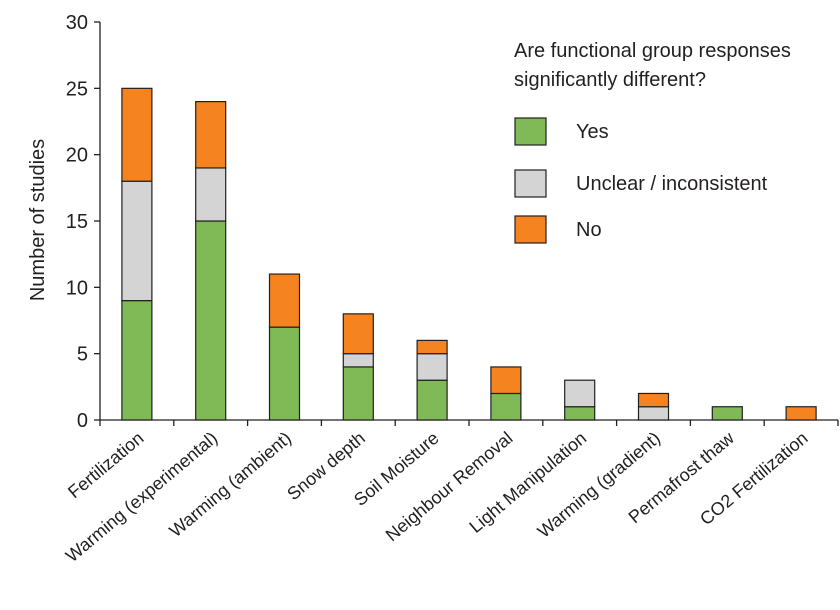 This screenshot has width=840, height=610. What do you see at coordinates (77, 89) in the screenshot?
I see `y-tick-label: 25` at bounding box center [77, 89].